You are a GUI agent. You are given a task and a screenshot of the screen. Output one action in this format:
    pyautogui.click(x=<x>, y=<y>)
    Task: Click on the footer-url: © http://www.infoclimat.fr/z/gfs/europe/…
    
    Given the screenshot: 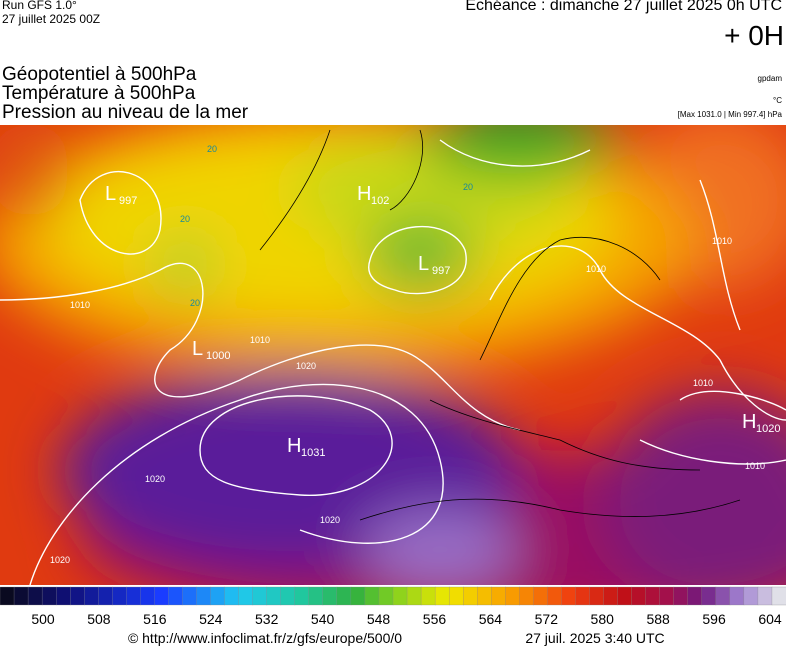 What is the action you would take?
    pyautogui.click(x=265, y=638)
    